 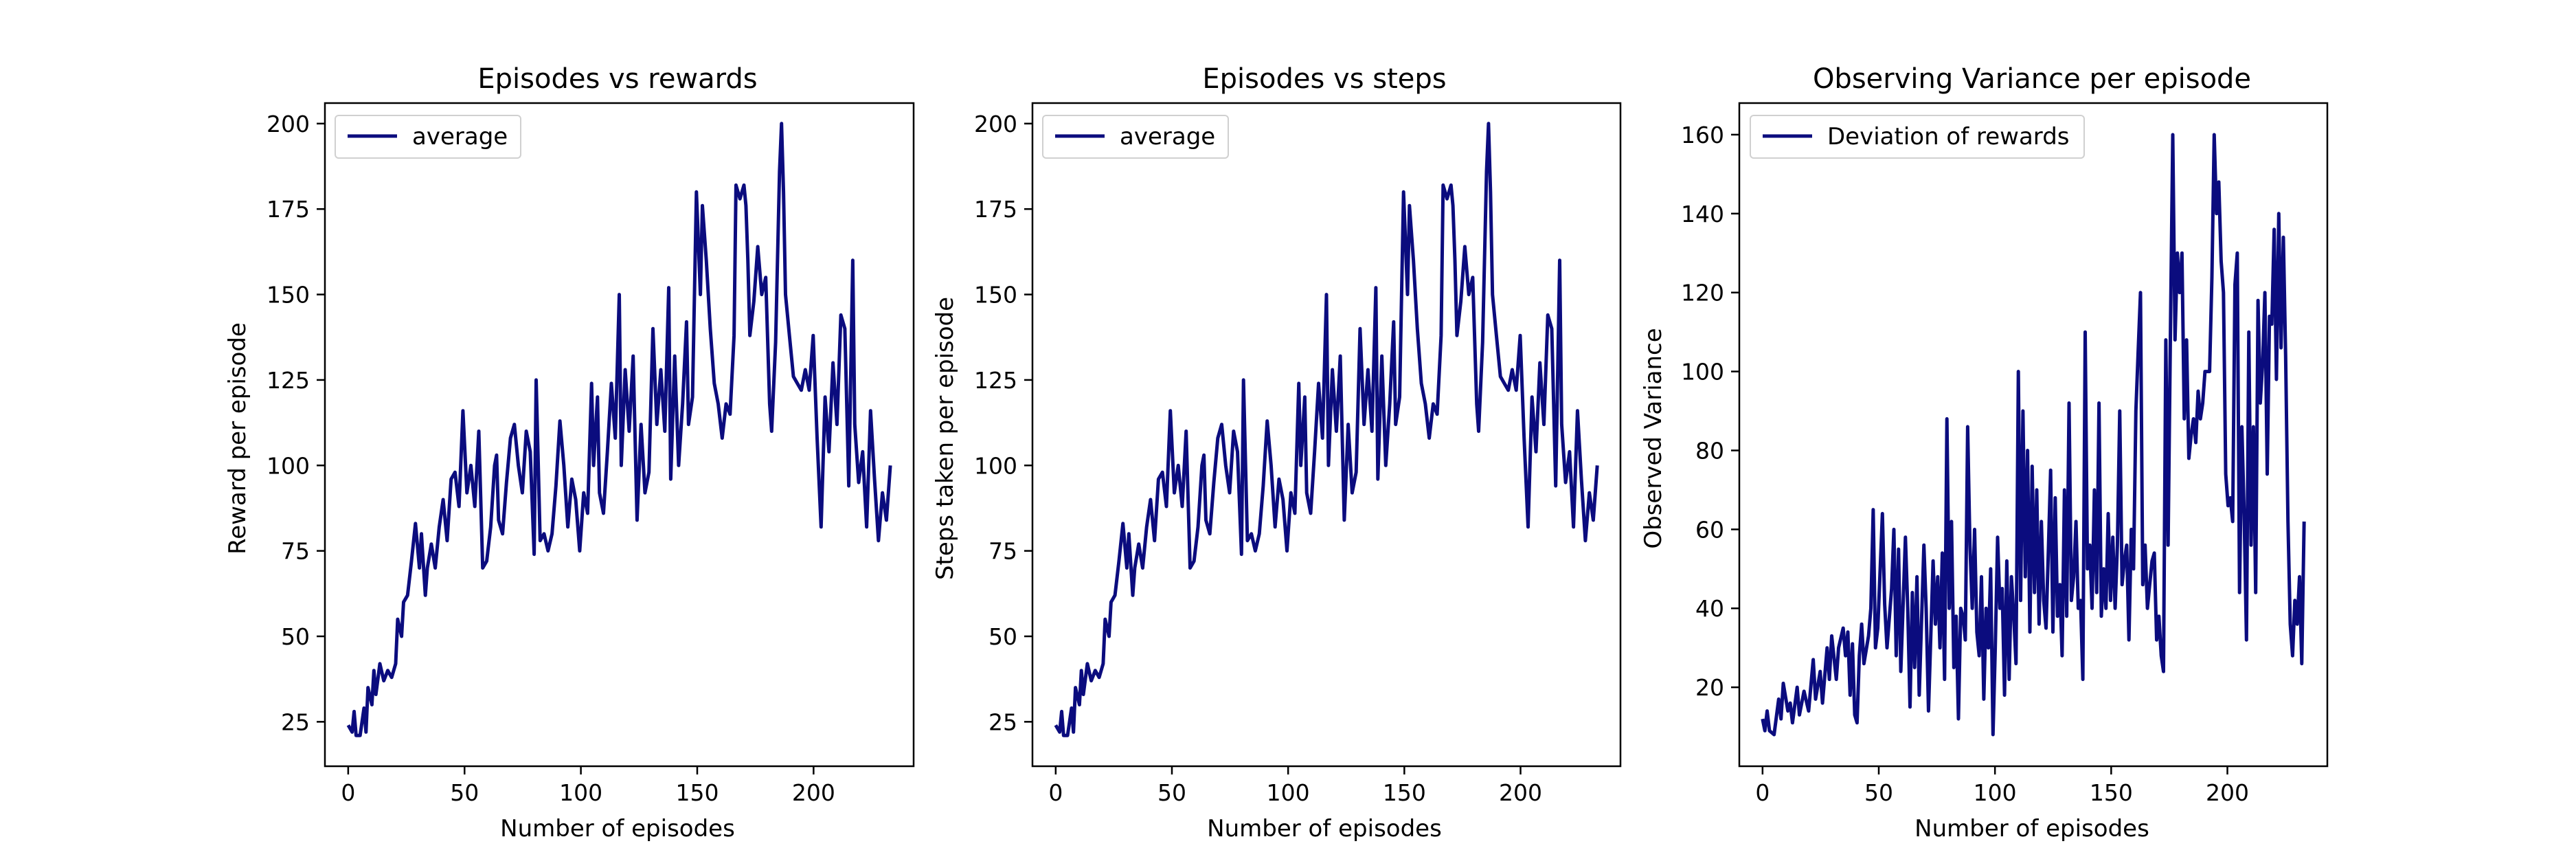 I want to click on chart-title: Episodes vs steps, so click(x=1324, y=79).